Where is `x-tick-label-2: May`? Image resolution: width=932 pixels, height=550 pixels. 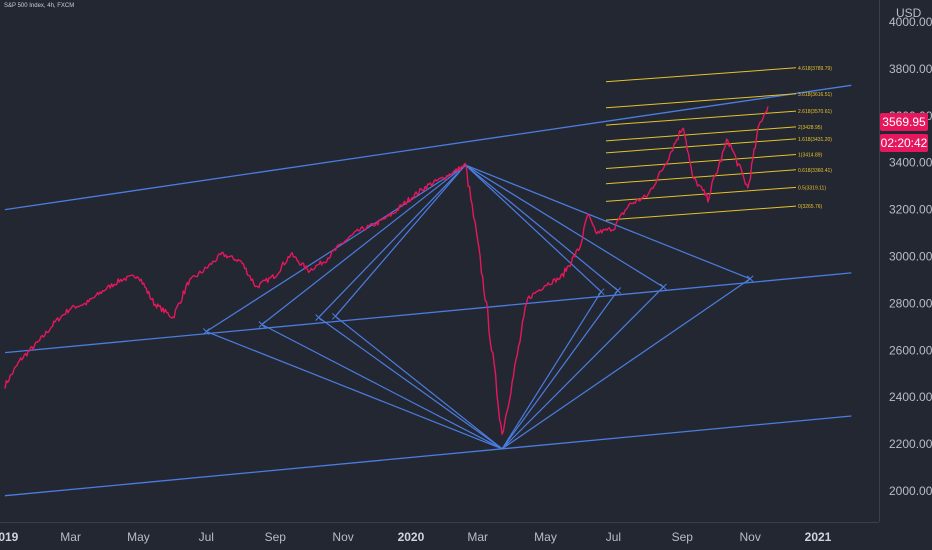 x-tick-label-2: May is located at coordinates (138, 537).